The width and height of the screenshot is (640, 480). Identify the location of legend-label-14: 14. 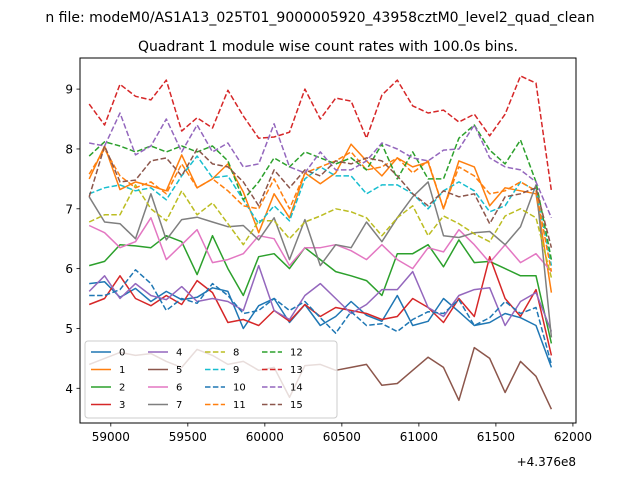
(296, 388).